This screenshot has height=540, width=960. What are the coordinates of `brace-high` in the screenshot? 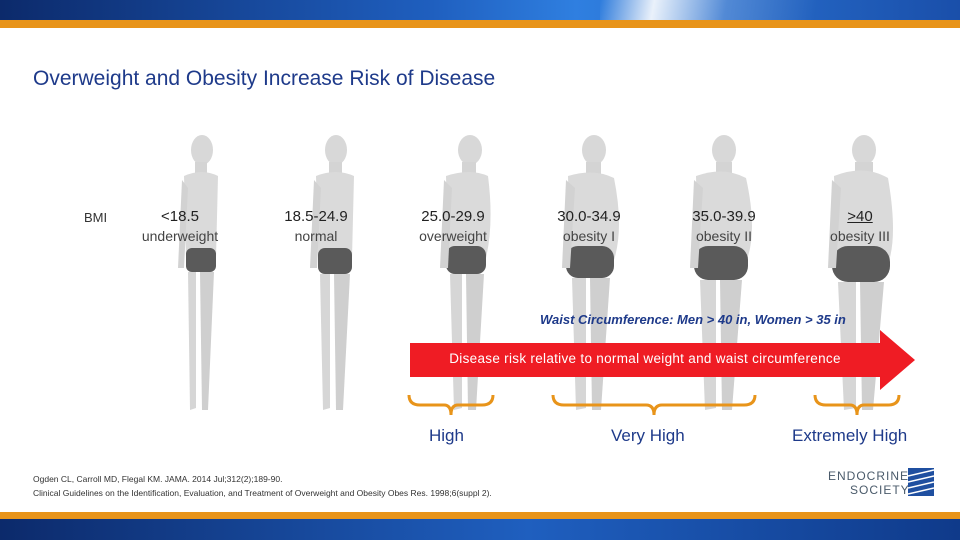 It's located at (451, 405).